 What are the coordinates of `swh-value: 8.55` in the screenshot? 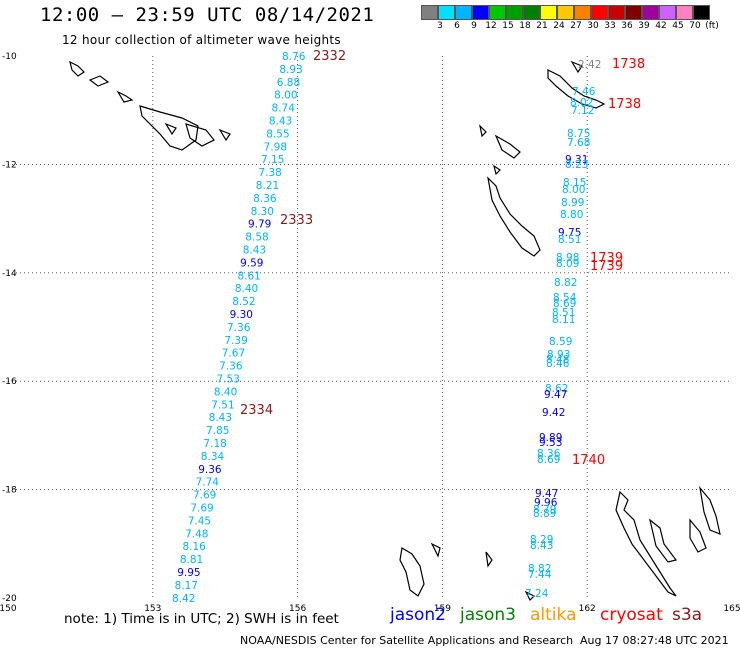 It's located at (277, 134).